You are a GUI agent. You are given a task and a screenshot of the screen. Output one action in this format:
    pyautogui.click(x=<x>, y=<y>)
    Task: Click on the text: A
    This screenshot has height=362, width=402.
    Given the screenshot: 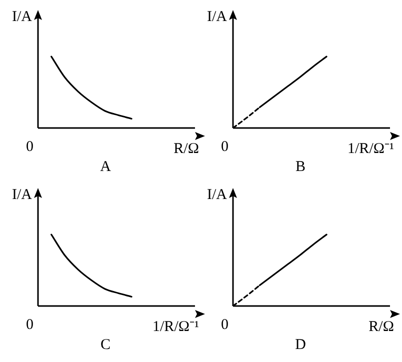 What is the action you would take?
    pyautogui.click(x=105, y=167)
    